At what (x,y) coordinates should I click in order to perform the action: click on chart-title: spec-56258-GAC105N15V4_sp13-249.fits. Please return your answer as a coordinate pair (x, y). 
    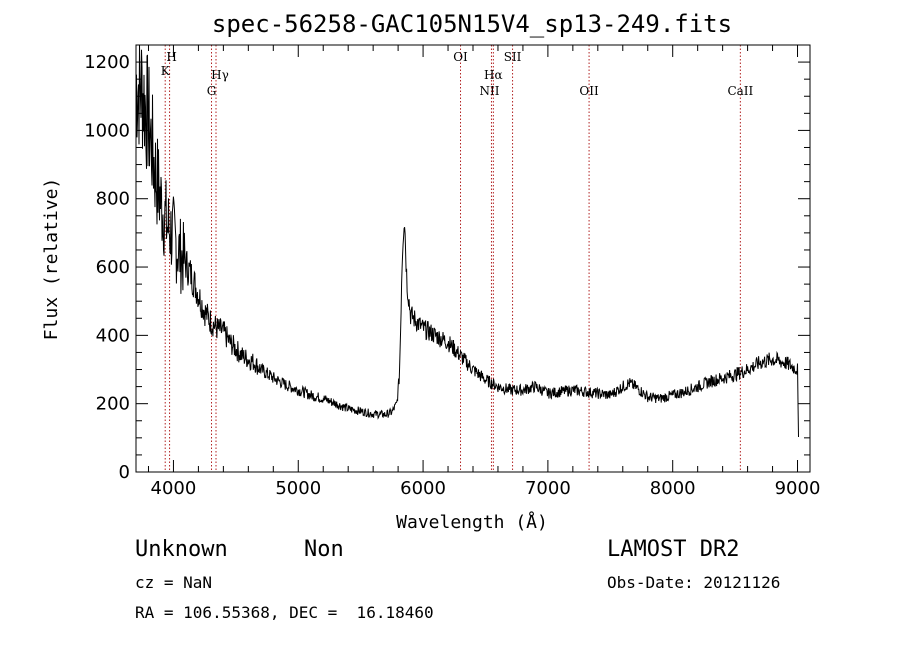
    Looking at the image, I should click on (472, 24).